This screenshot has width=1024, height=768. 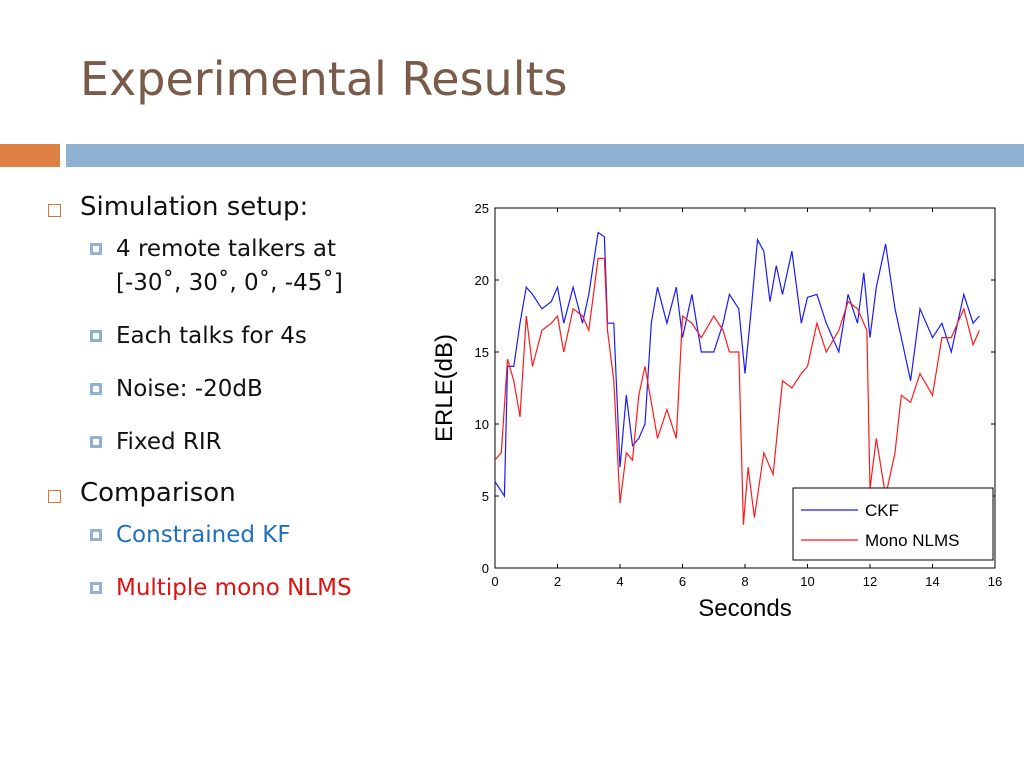 I want to click on sub-bullet-text: Noise: -20dB, so click(x=189, y=389).